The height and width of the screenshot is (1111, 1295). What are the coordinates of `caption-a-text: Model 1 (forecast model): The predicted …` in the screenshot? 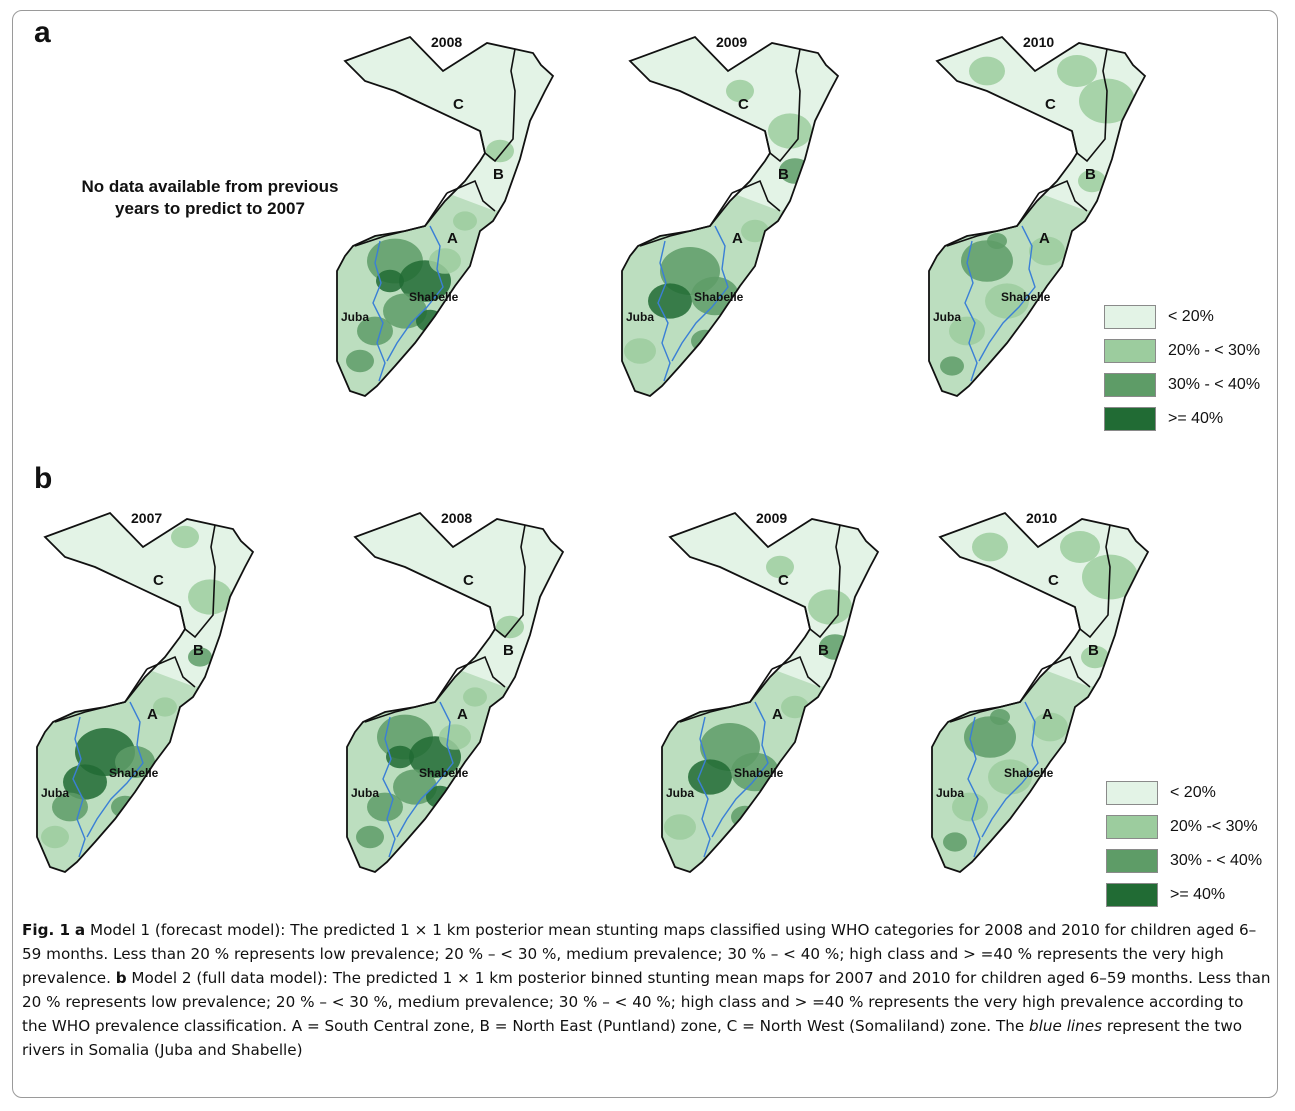 It's located at (639, 954).